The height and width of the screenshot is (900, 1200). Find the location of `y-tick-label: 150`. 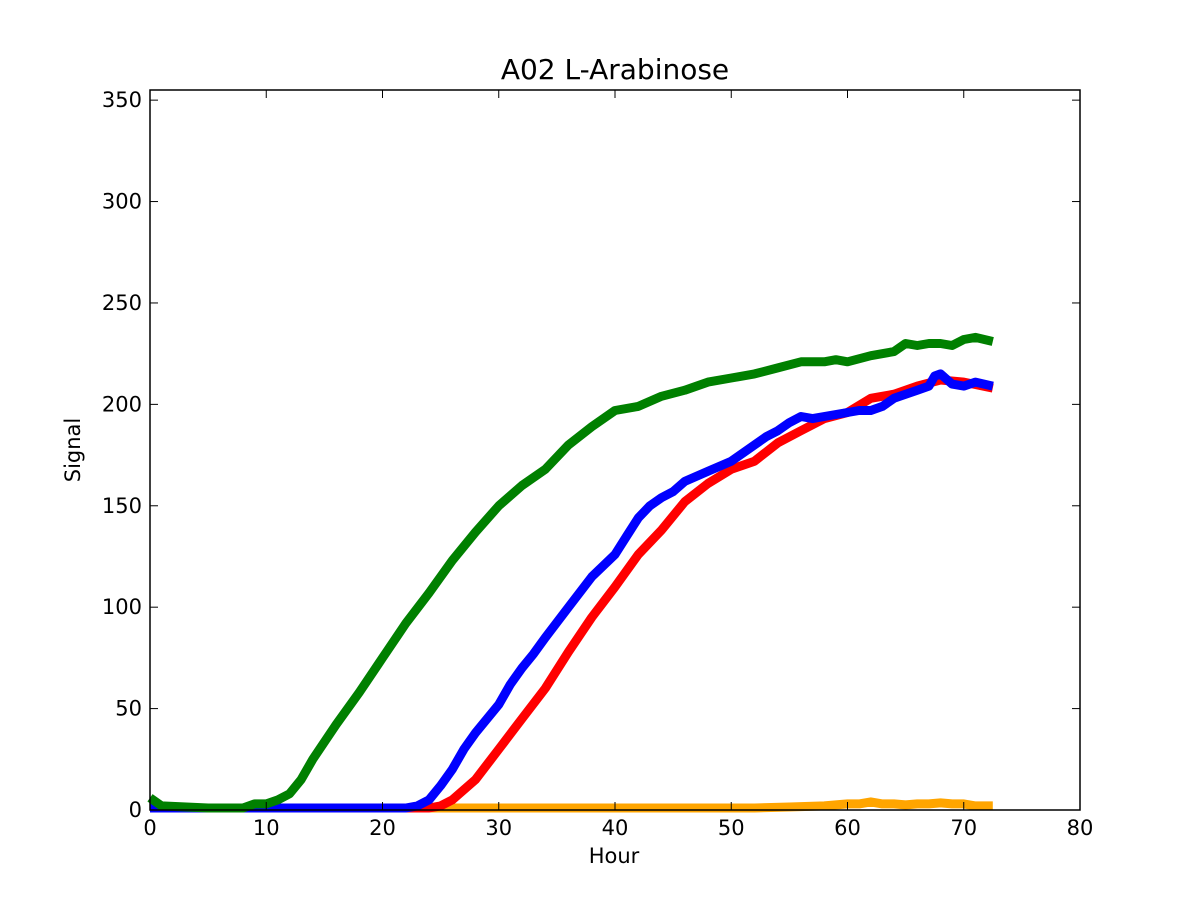

y-tick-label: 150 is located at coordinates (122, 506).